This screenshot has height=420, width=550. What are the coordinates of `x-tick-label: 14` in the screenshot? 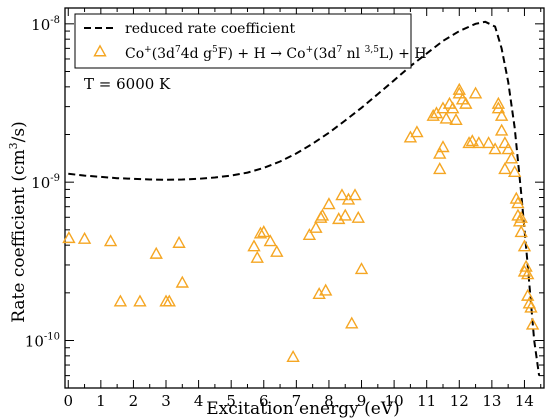 It's located at (524, 401).